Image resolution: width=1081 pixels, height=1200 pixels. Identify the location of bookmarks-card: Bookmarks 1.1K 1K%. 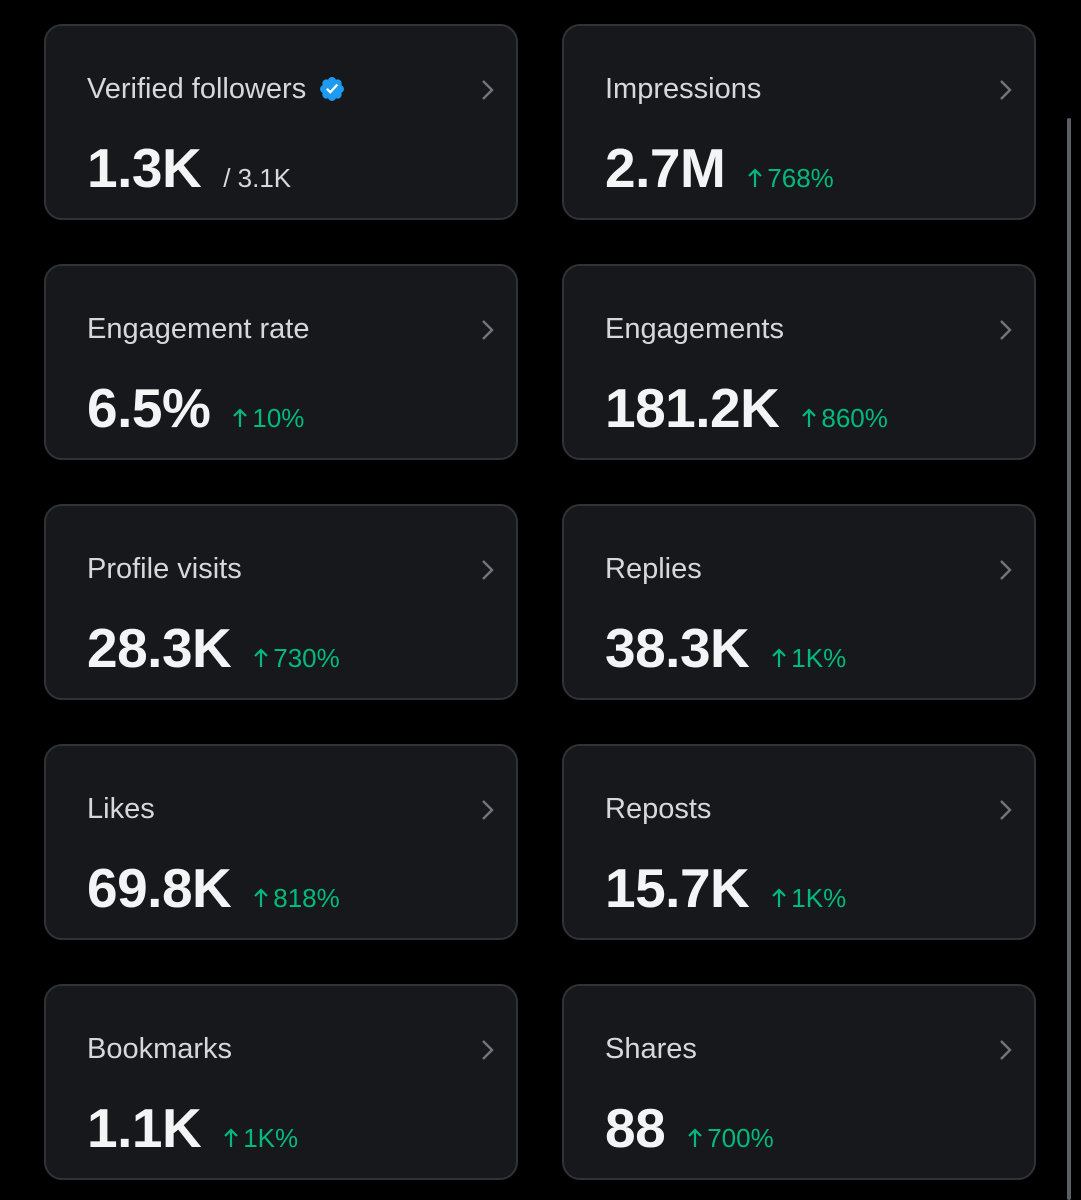
(281, 1082).